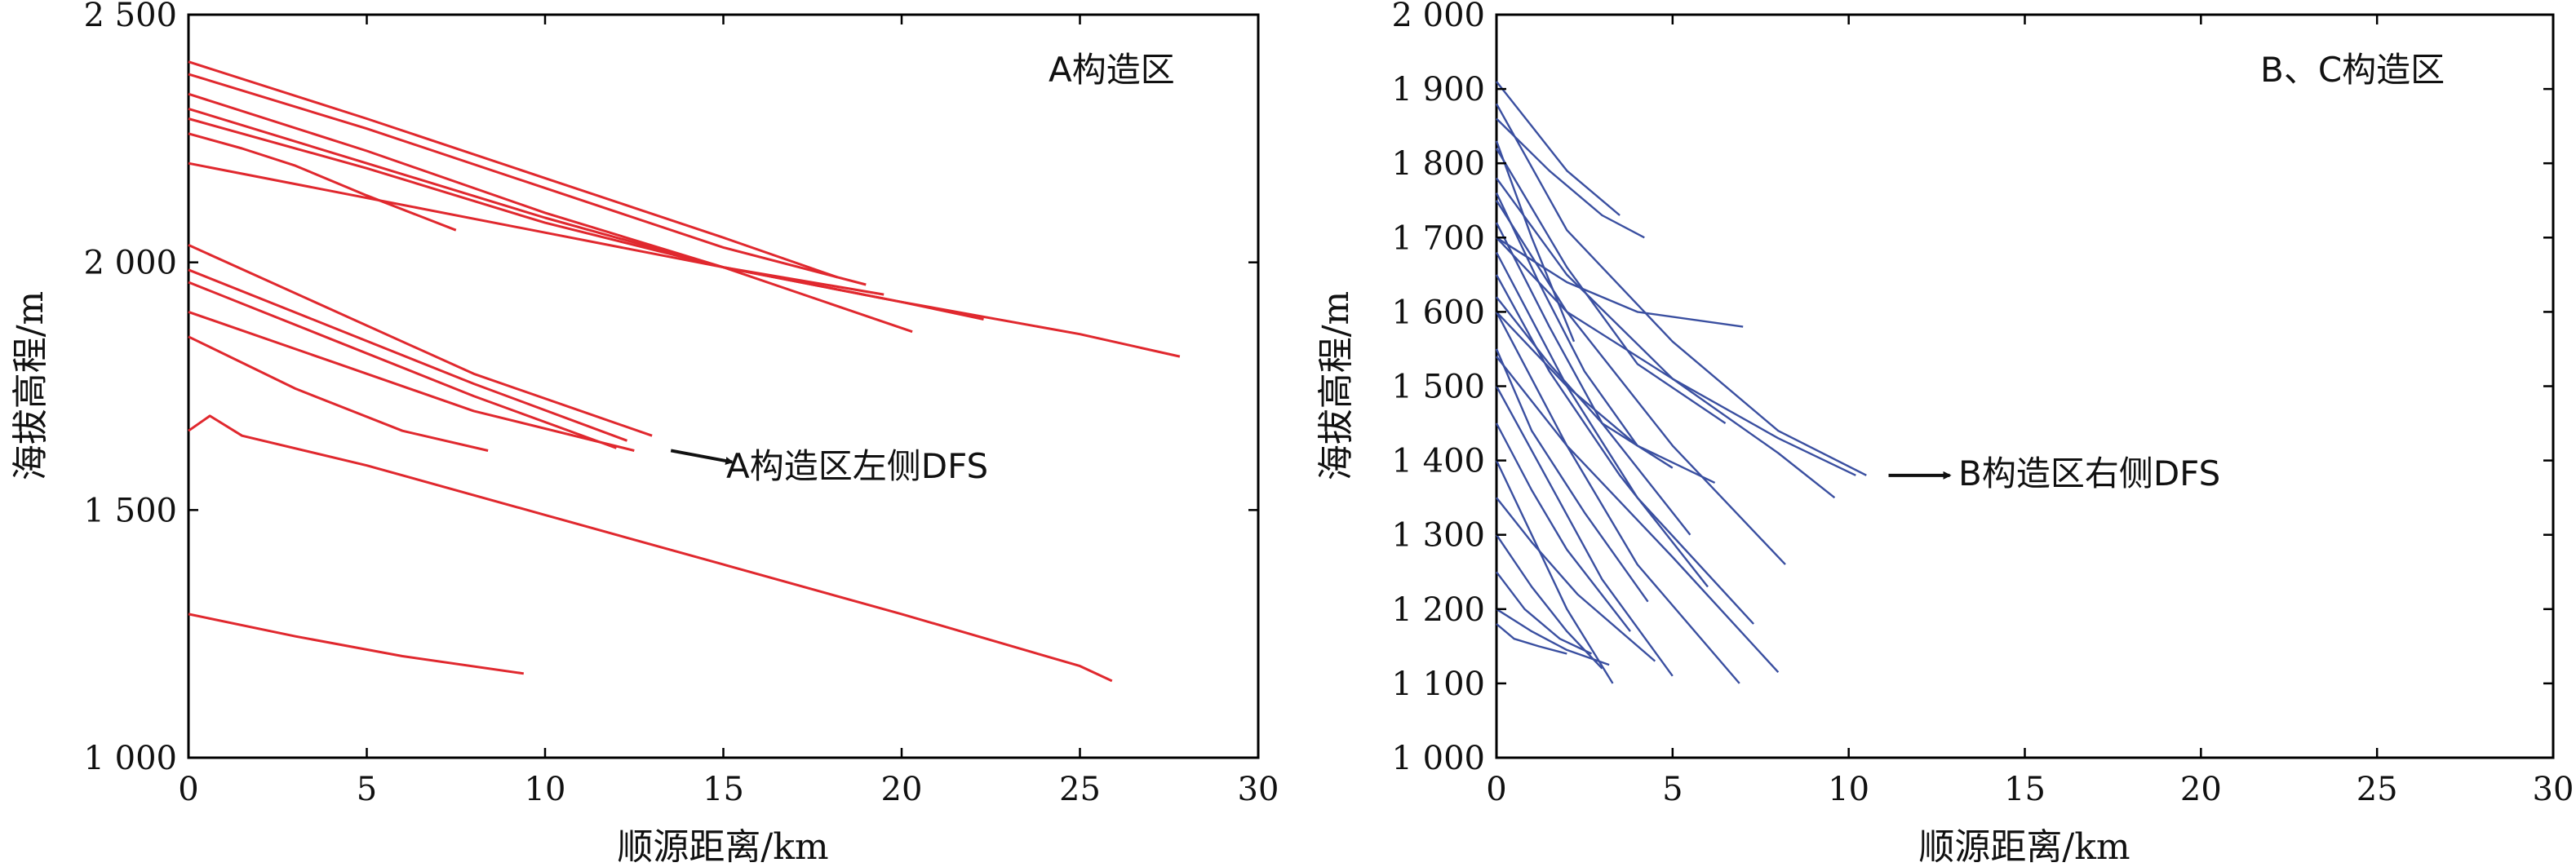 Image resolution: width=2576 pixels, height=867 pixels. What do you see at coordinates (702, 457) in the screenshot?
I see `panel-a-annotation-arrow` at bounding box center [702, 457].